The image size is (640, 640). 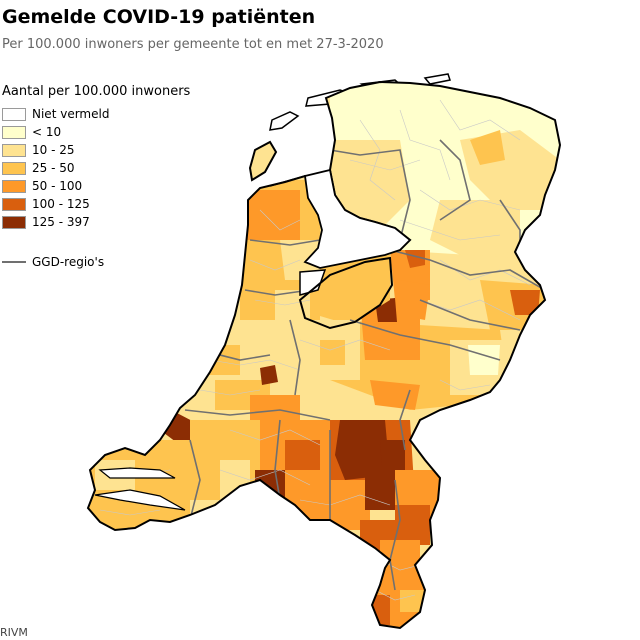 What do you see at coordinates (117, 114) in the screenshot?
I see `legend-item: Niet vermeld` at bounding box center [117, 114].